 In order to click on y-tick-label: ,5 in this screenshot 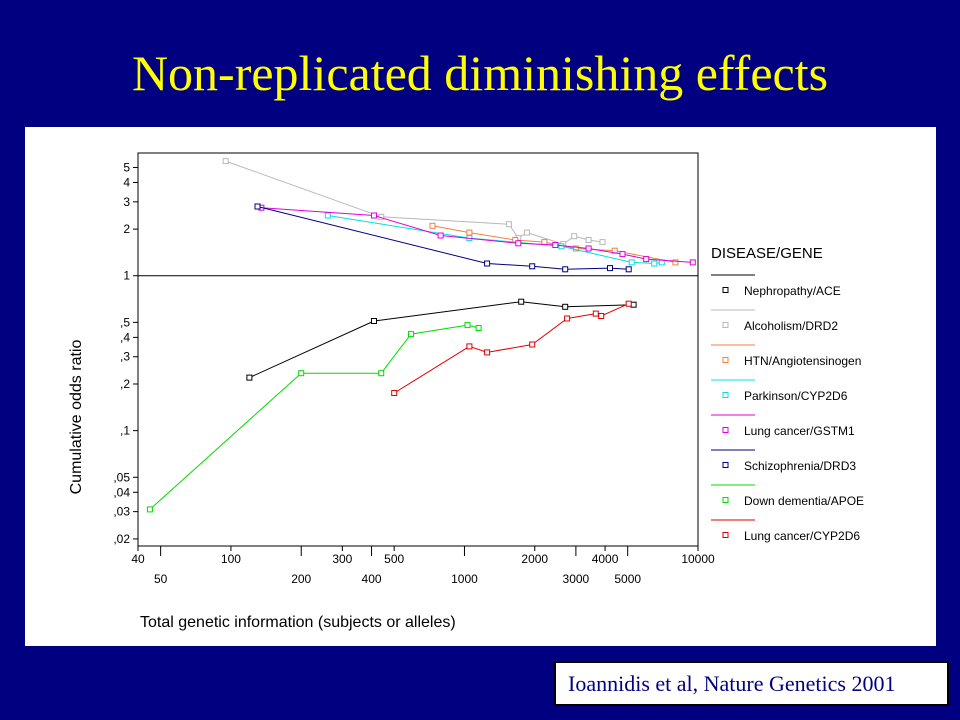, I will do `click(125, 322)`.